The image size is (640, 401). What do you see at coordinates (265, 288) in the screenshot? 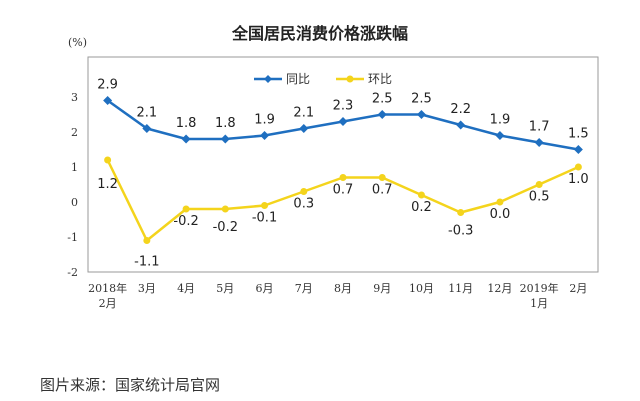
I see `x-tick-label: 6月` at bounding box center [265, 288].